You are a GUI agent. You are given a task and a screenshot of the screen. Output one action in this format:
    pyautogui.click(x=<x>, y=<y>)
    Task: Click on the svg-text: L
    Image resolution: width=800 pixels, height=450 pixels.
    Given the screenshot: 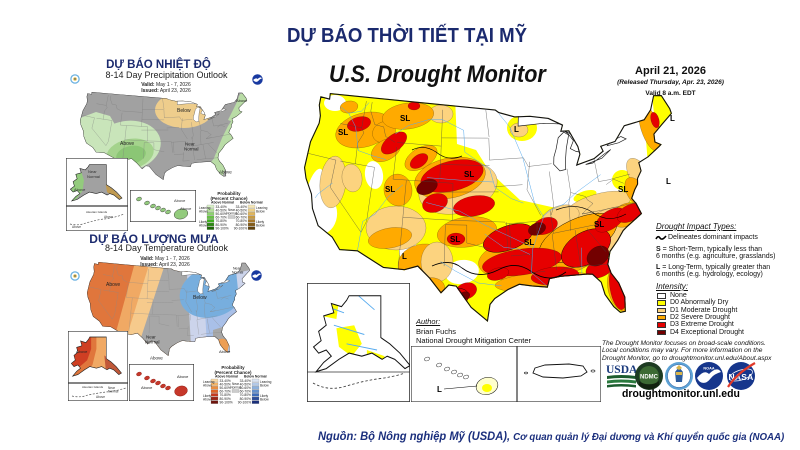 What is the action you would take?
    pyautogui.click(x=439, y=389)
    